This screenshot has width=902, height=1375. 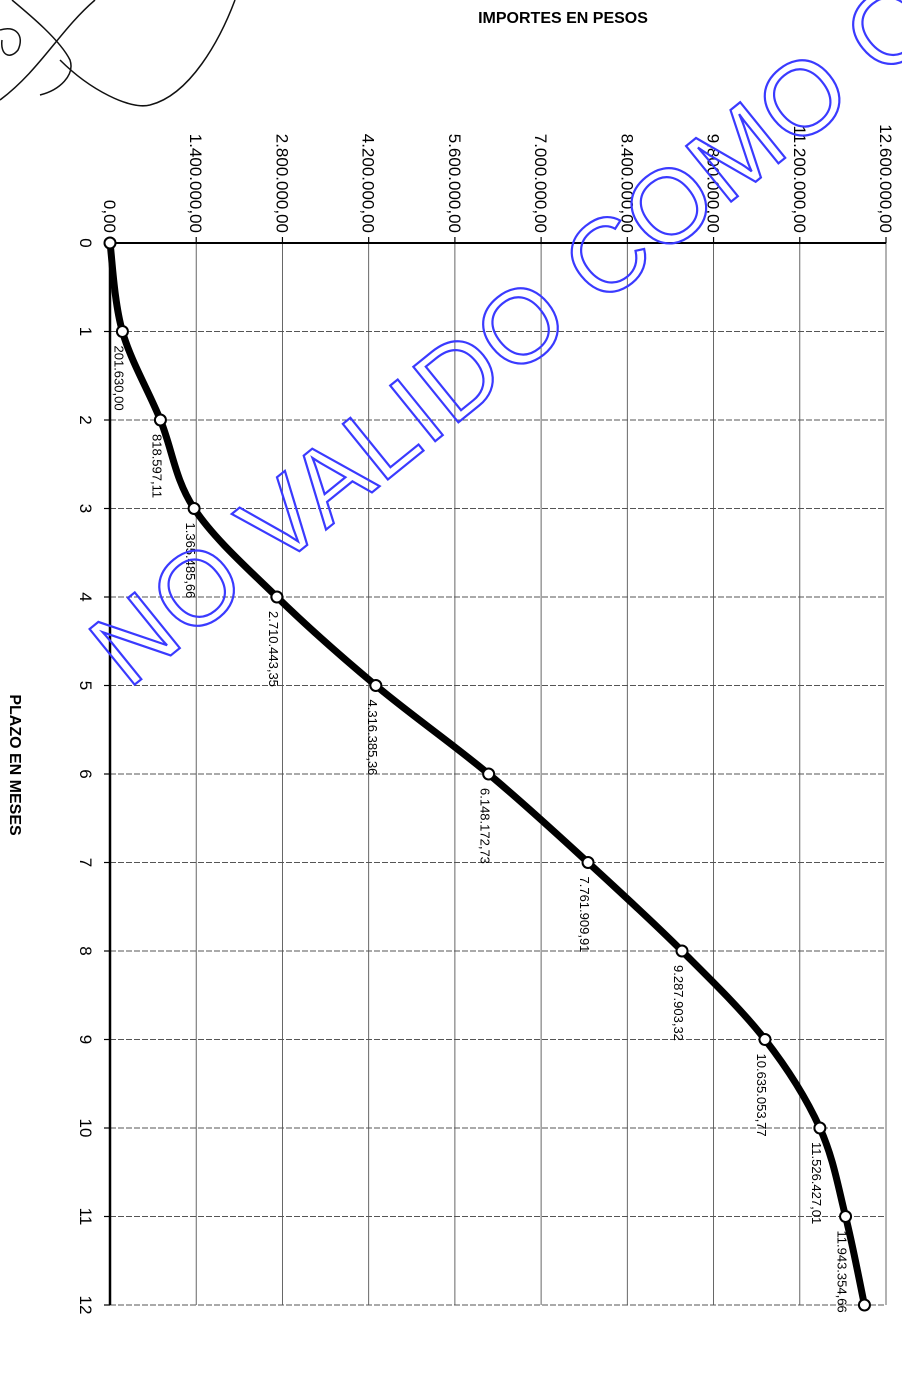 I want to click on tick-label-month: 1, so click(x=85, y=331).